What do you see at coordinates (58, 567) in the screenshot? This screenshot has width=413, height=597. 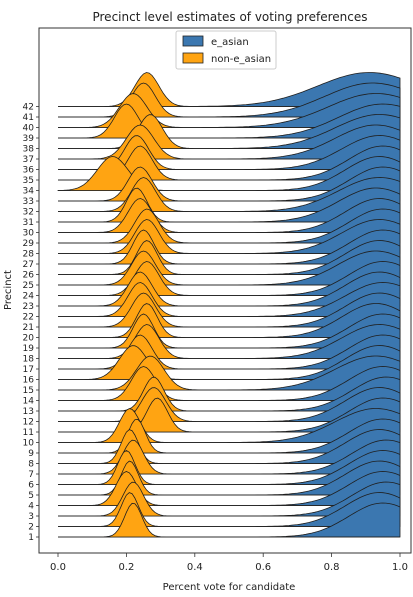 I see `x-tick-label-0.0: 0.0` at bounding box center [58, 567].